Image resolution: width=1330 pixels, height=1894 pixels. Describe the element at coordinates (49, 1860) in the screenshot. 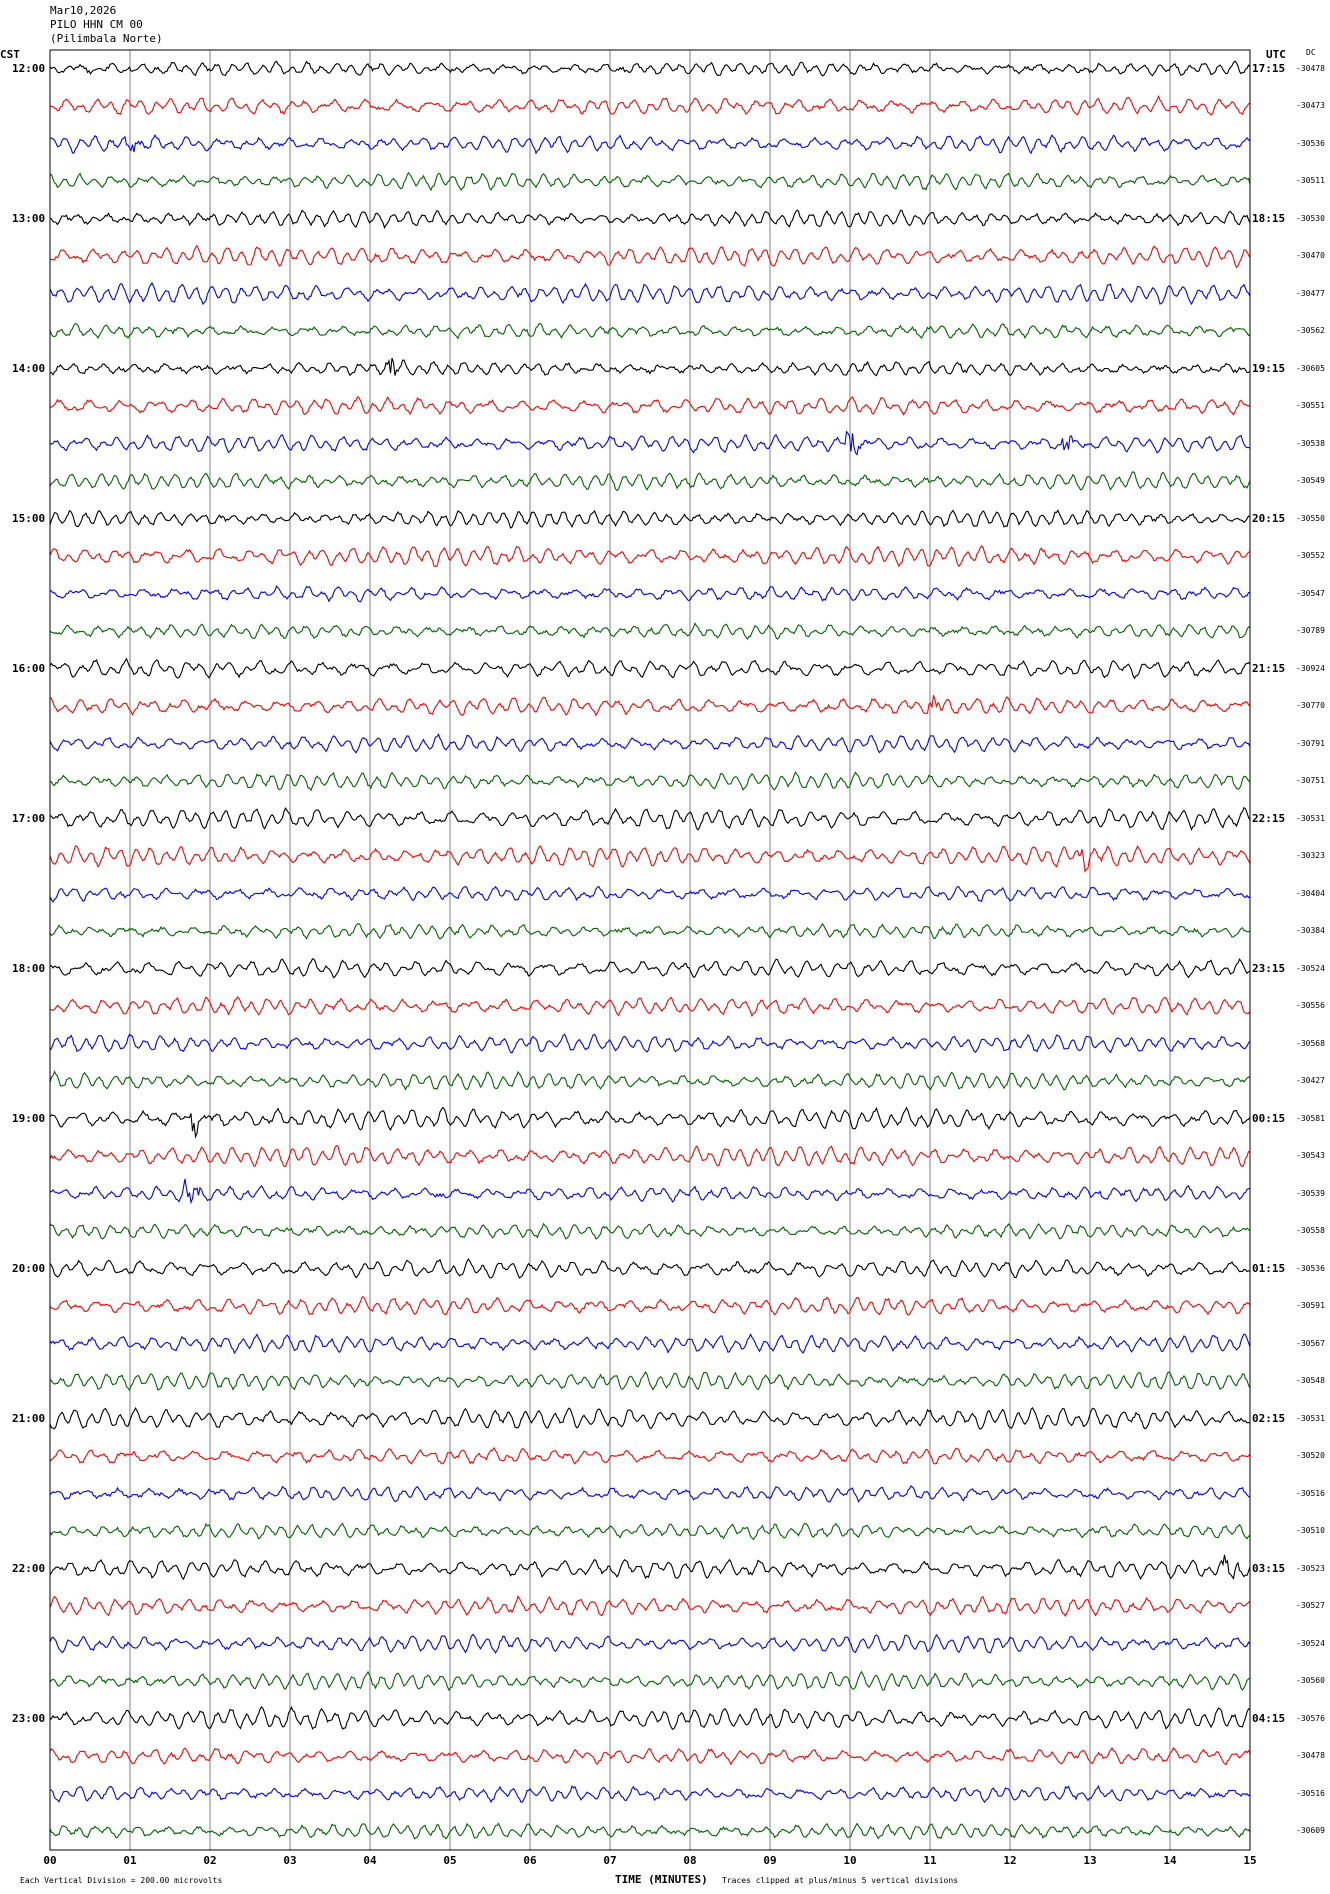

I see `x-tick-label: 00` at that location.